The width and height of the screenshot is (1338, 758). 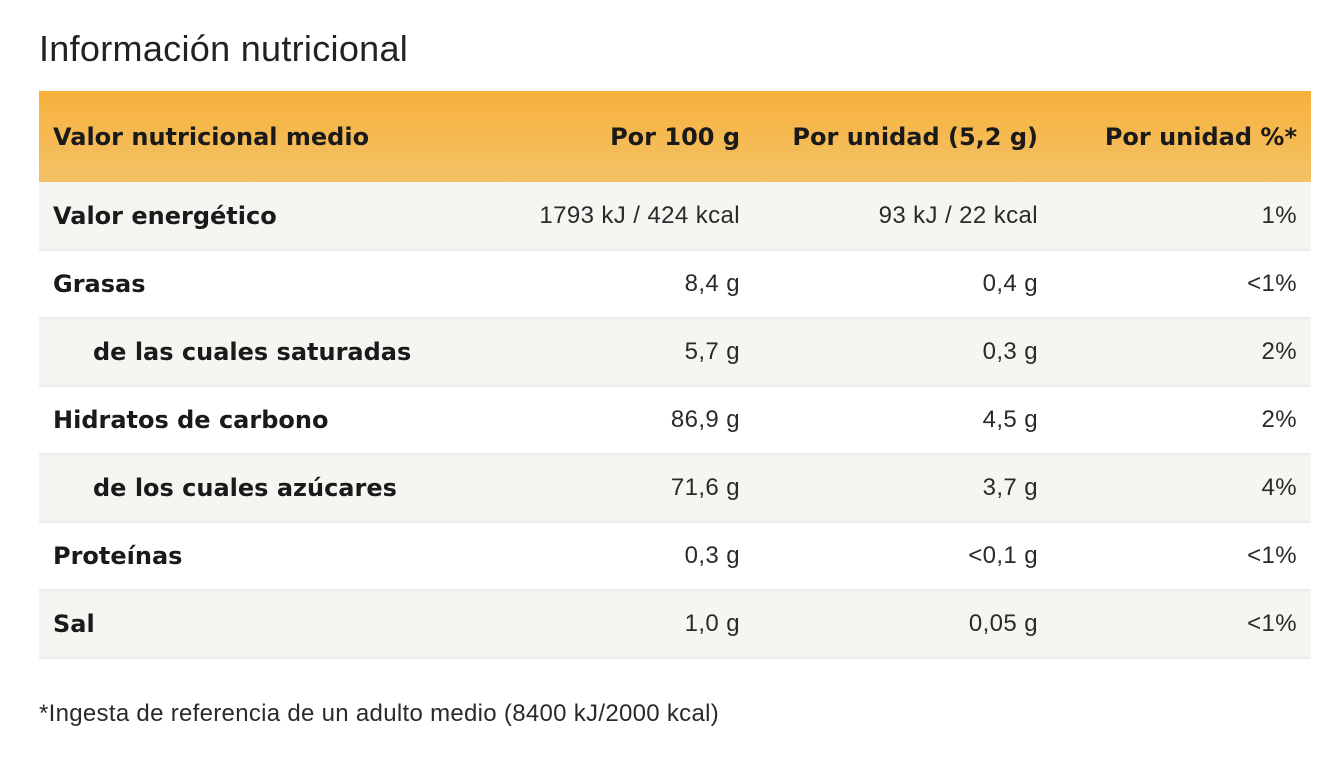 What do you see at coordinates (675, 284) in the screenshot?
I see `table-row: Grasas 8,4 g 0,4 g <1%` at bounding box center [675, 284].